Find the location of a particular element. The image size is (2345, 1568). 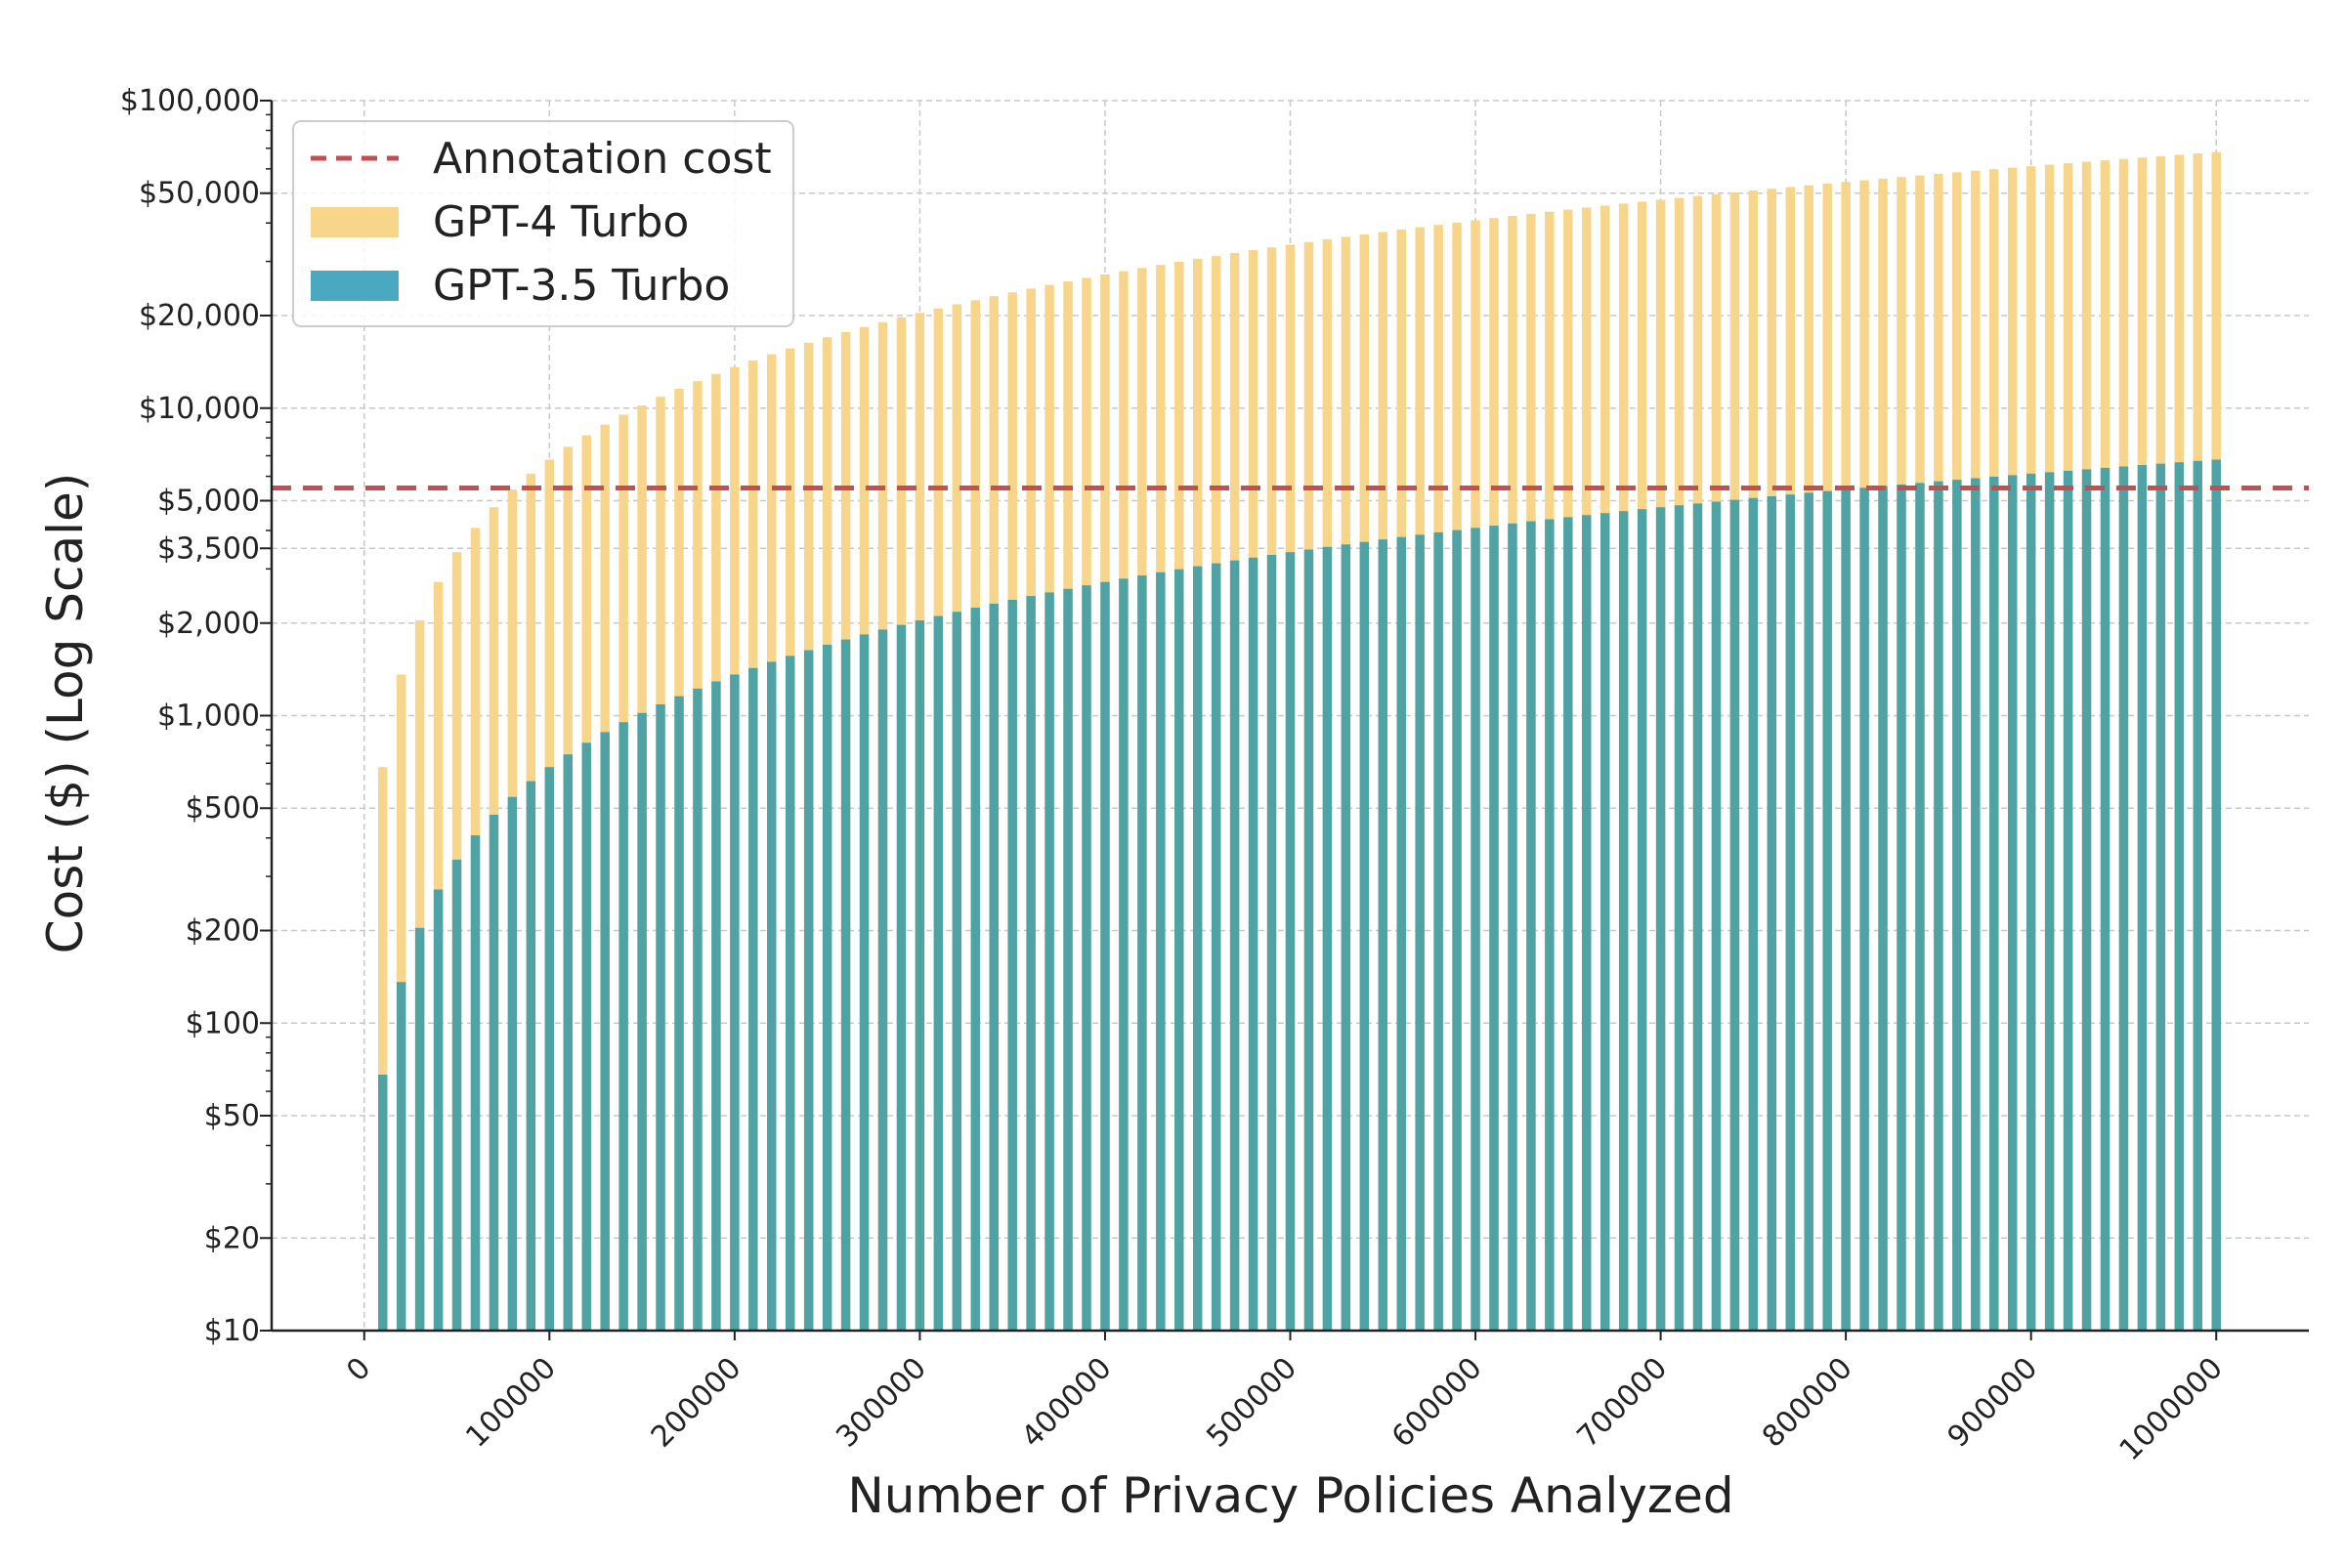

y-tick-label: $3,500 is located at coordinates (208, 548).